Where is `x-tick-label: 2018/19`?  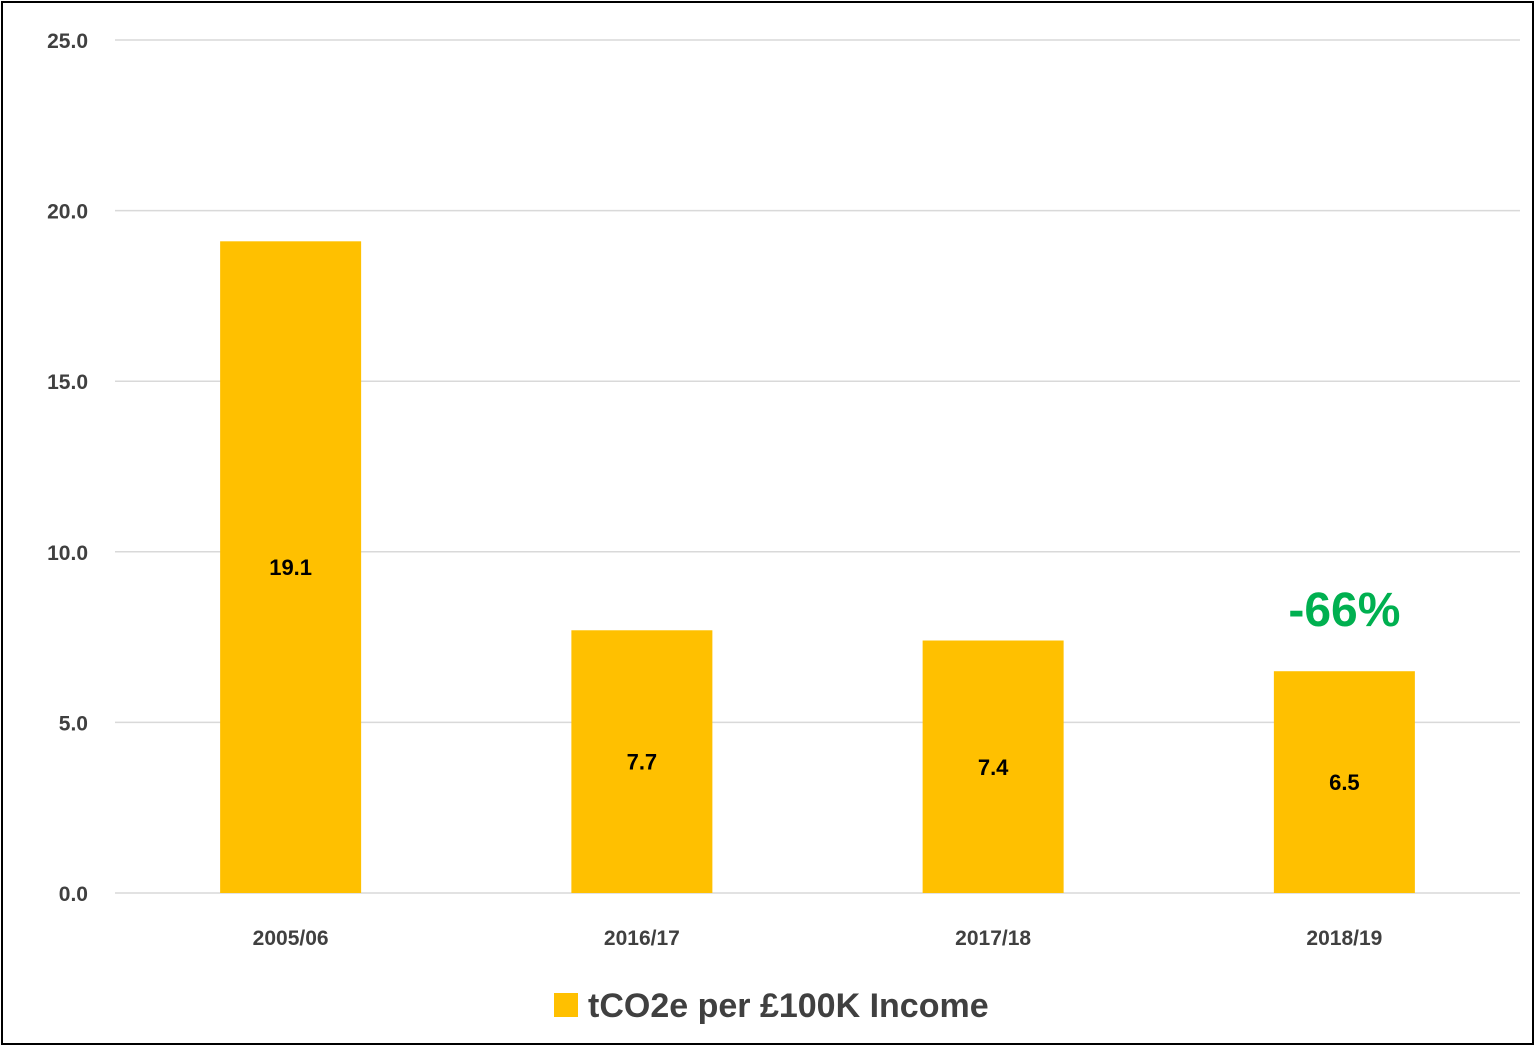
x-tick-label: 2018/19 is located at coordinates (1344, 938).